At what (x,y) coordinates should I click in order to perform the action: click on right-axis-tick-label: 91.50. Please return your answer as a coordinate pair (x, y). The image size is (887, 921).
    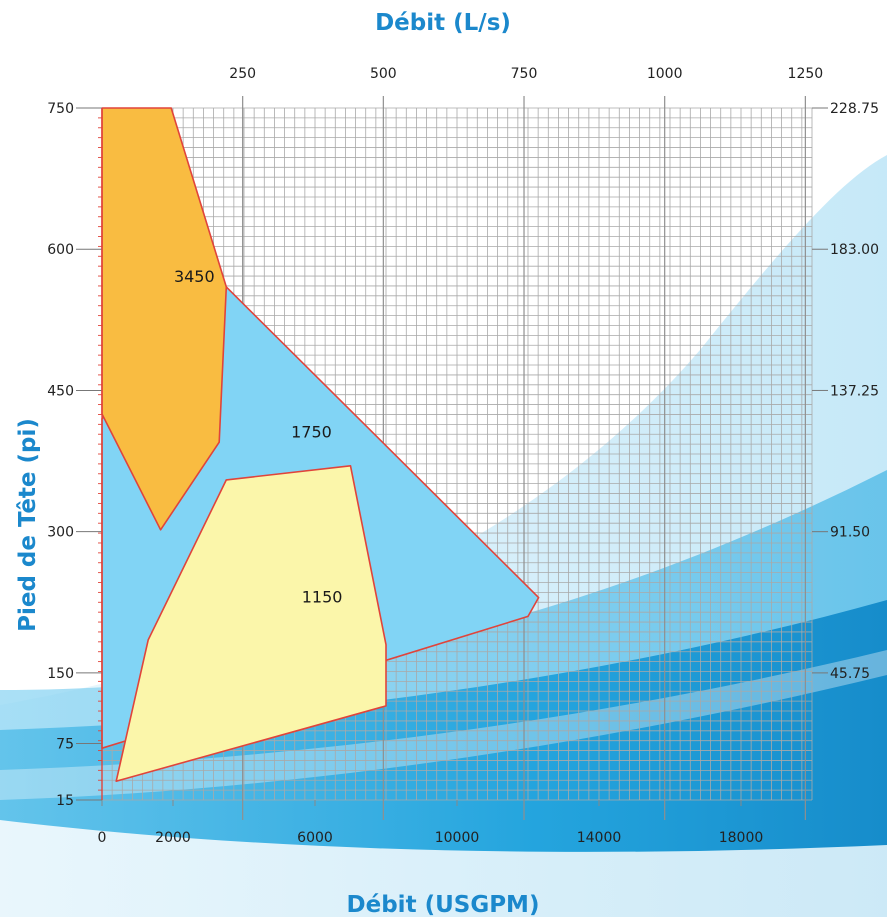
    Looking at the image, I should click on (850, 533).